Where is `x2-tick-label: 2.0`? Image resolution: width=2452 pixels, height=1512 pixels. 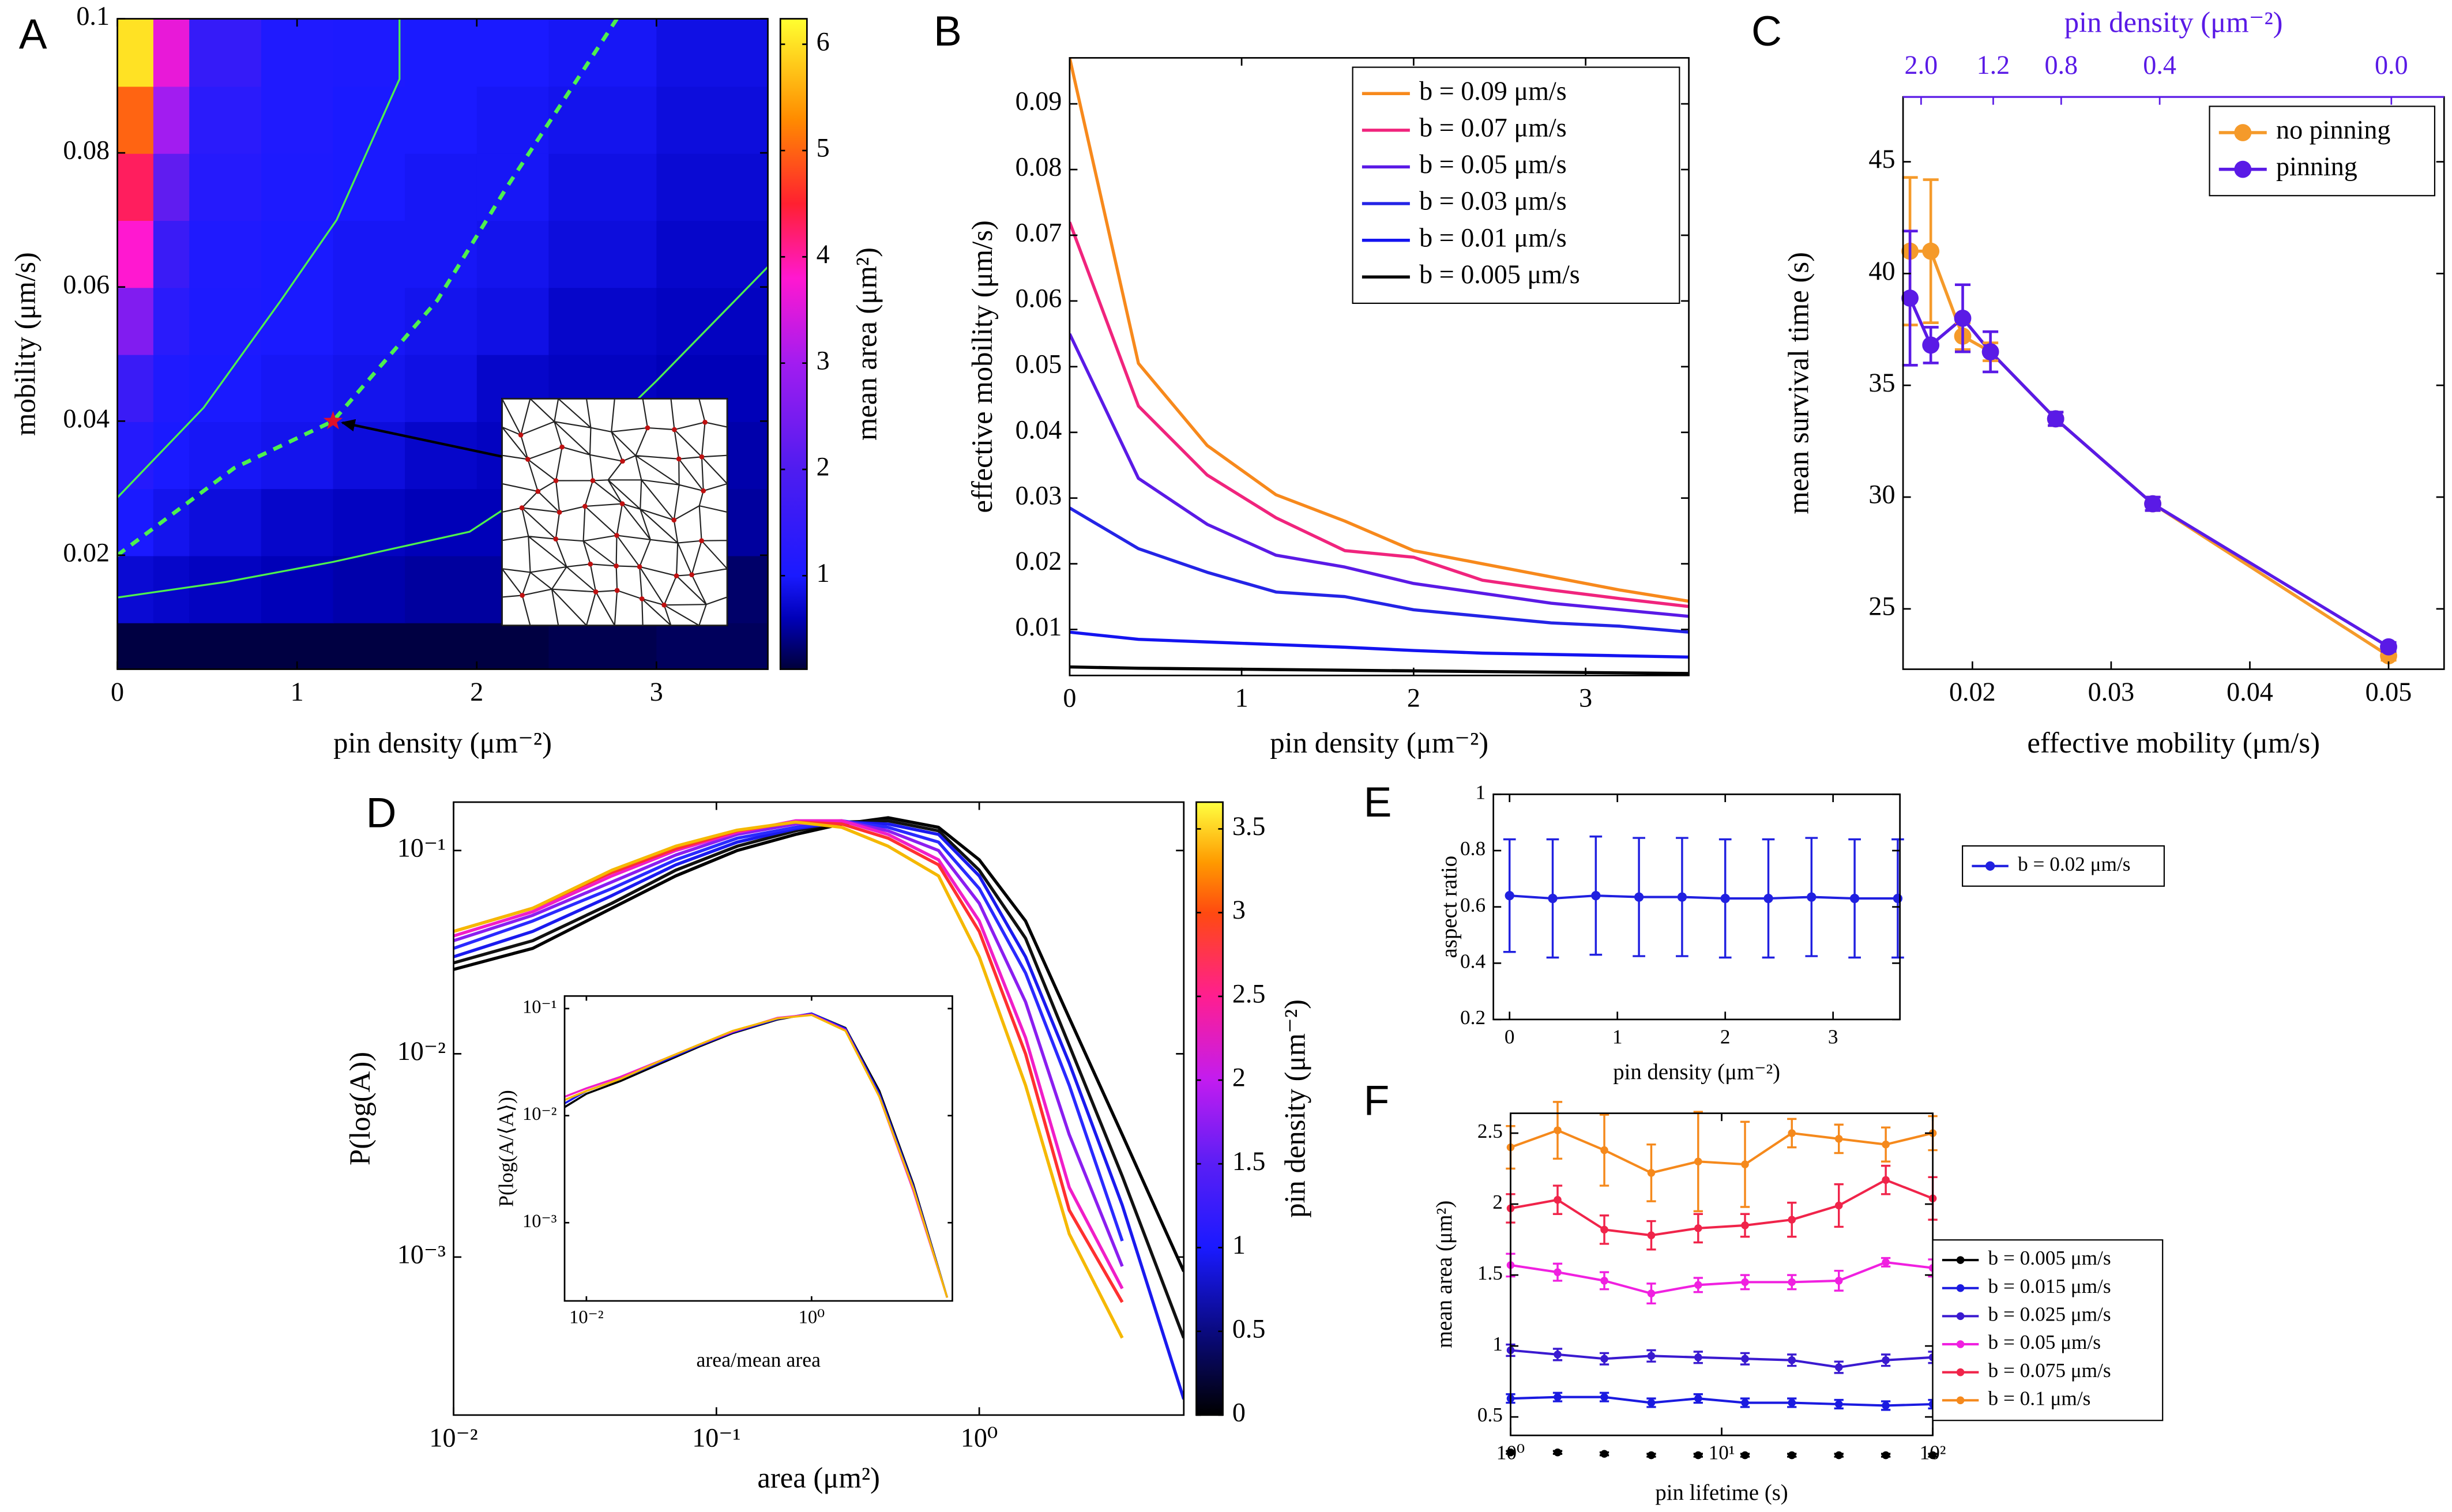
x2-tick-label: 2.0 is located at coordinates (1921, 65).